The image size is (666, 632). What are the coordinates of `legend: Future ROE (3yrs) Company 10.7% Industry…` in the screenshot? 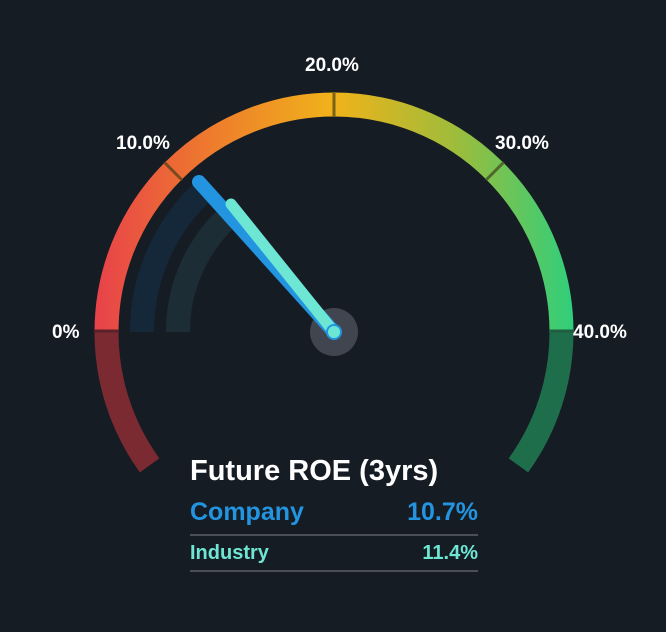 It's located at (334, 512).